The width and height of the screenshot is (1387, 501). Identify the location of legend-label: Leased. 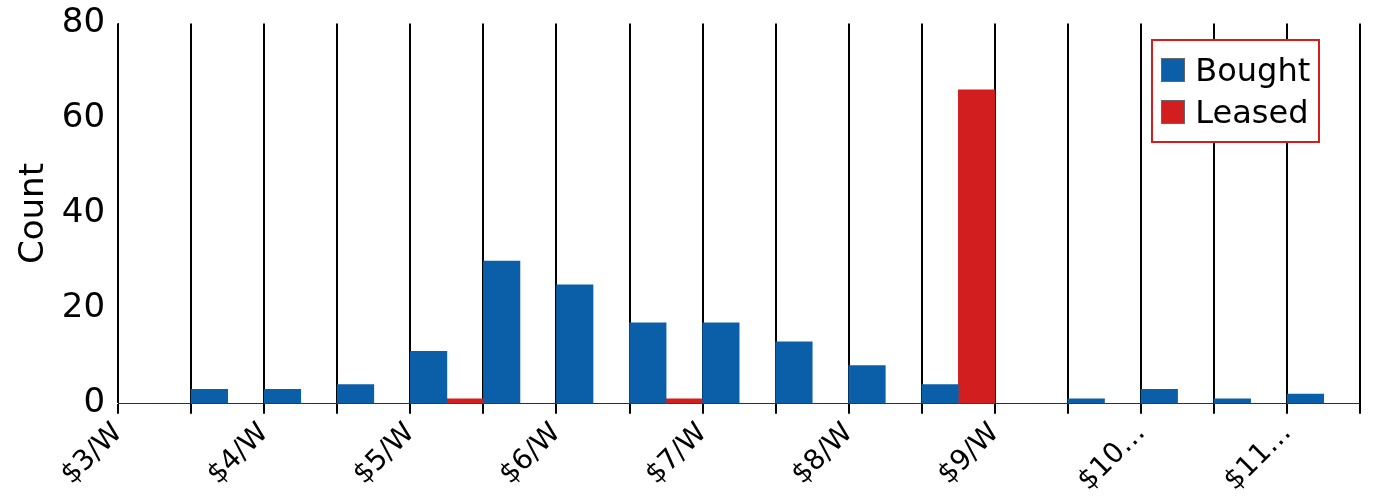
(1252, 112).